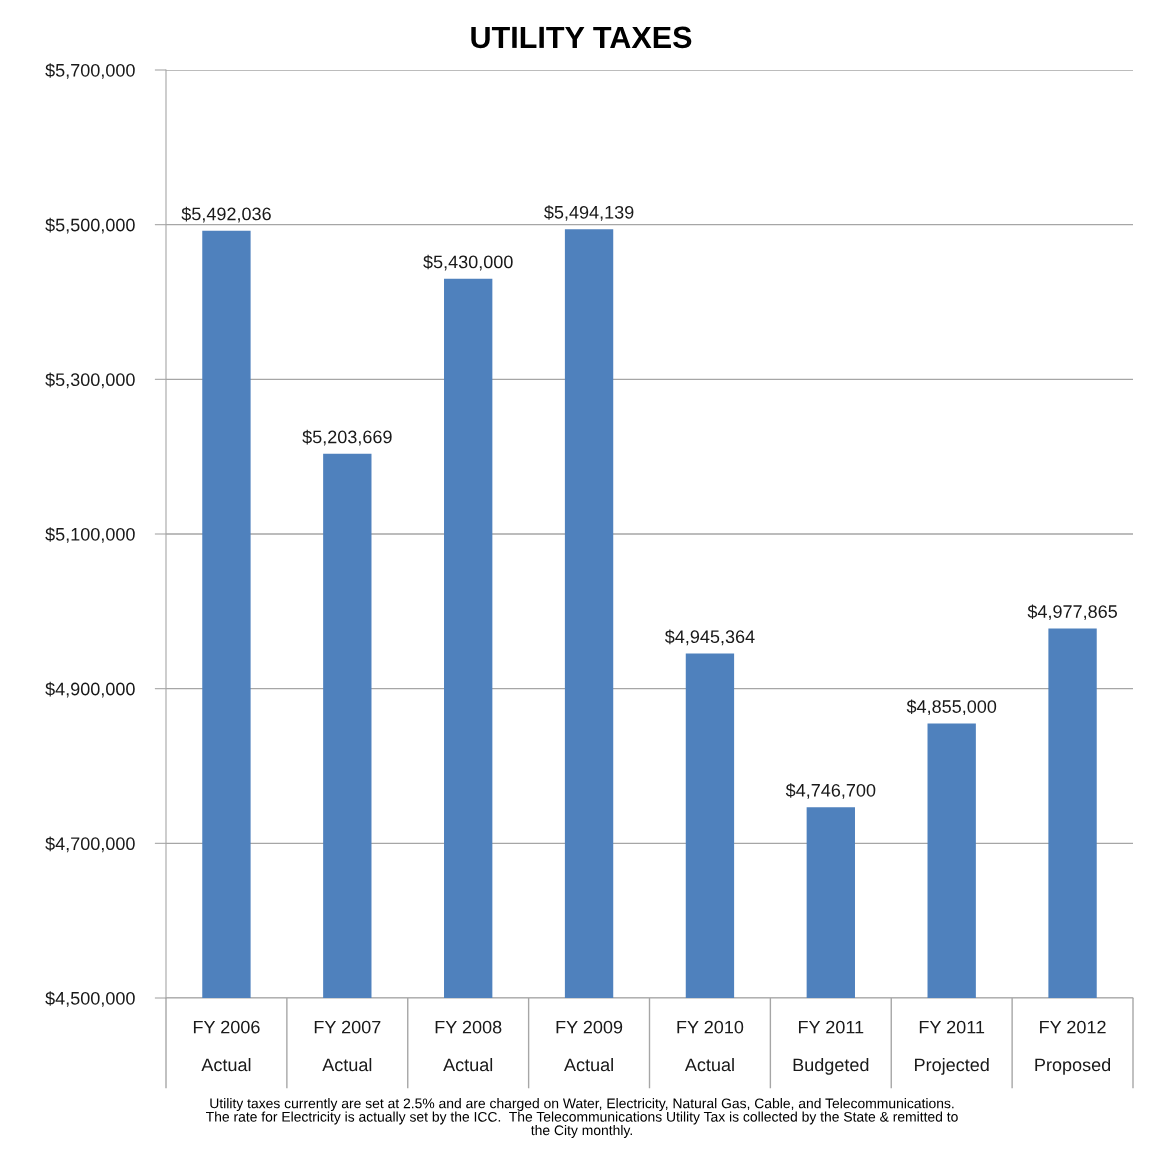 This screenshot has height=1149, width=1151. I want to click on y-tick-label: $5,700,000, so click(90, 71).